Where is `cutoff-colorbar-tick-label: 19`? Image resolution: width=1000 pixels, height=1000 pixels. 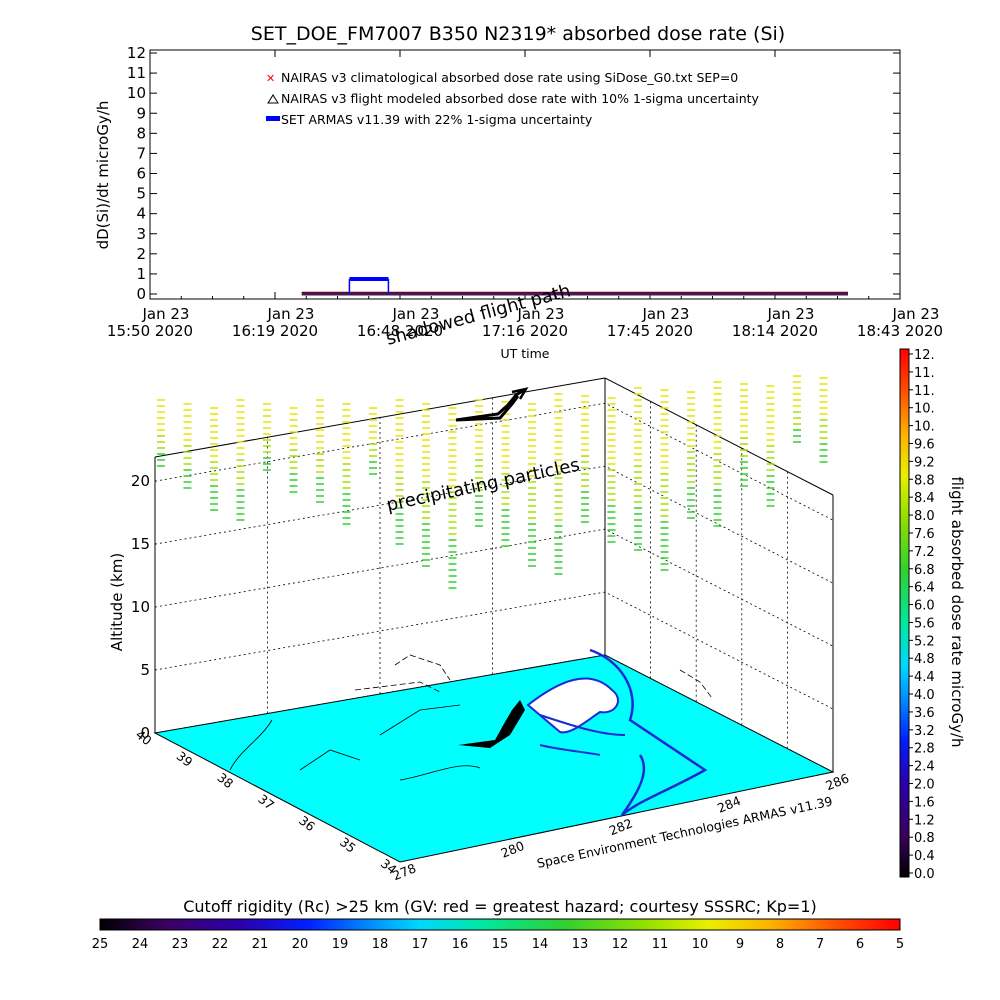 cutoff-colorbar-tick-label: 19 is located at coordinates (340, 944).